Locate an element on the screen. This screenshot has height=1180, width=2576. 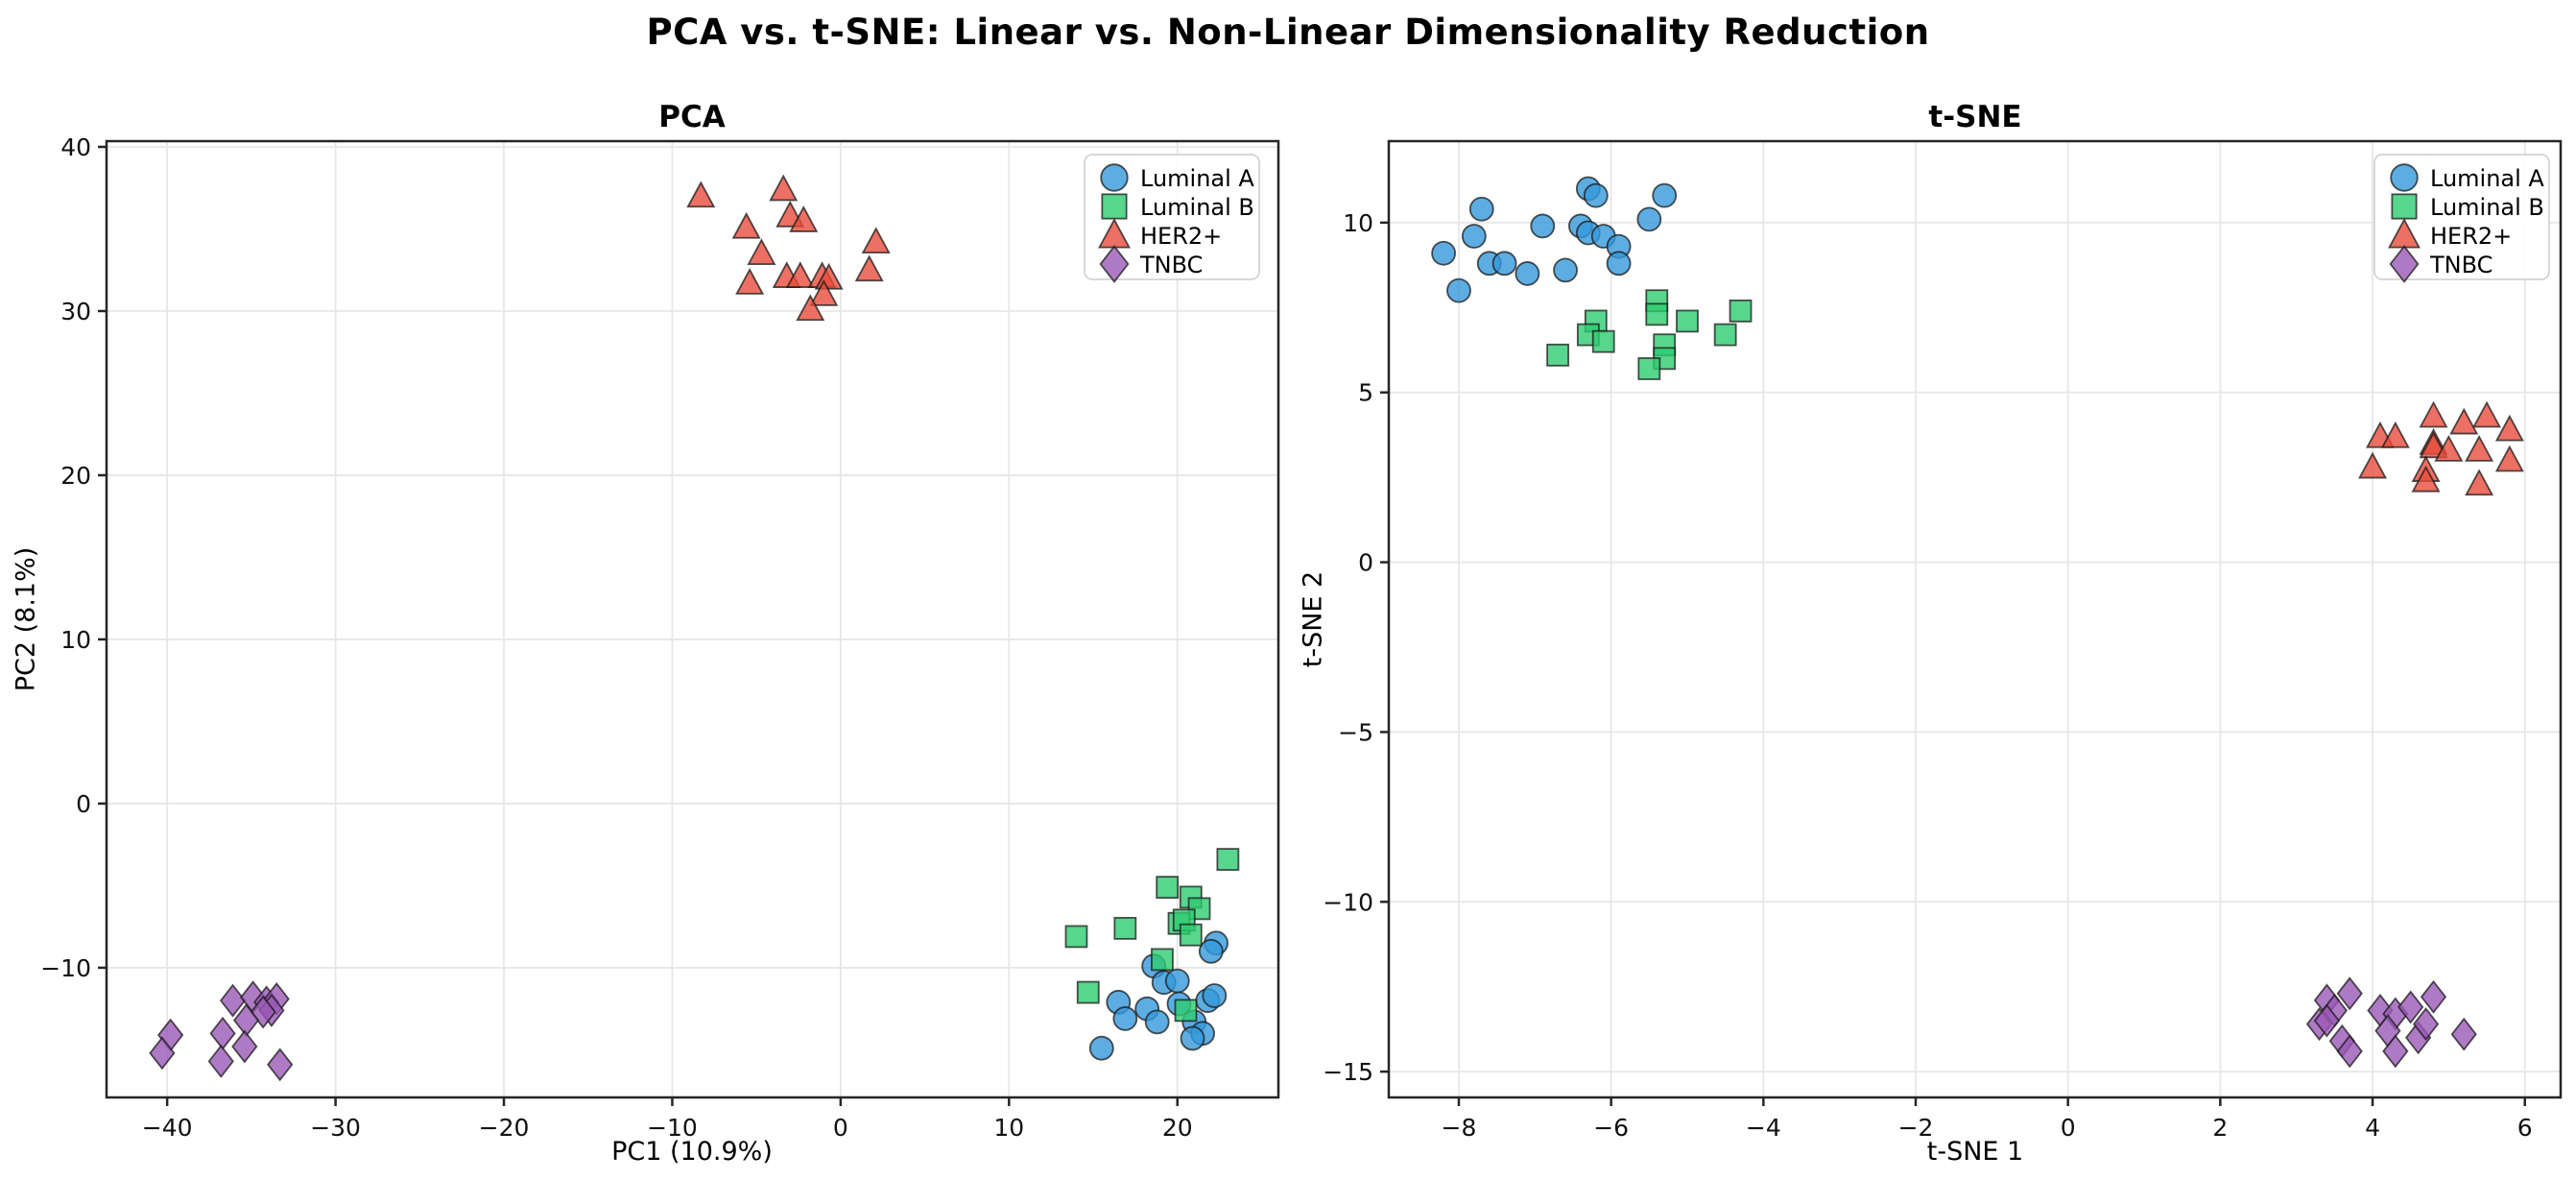
t-sne-series-luminal-b is located at coordinates (1649, 335).